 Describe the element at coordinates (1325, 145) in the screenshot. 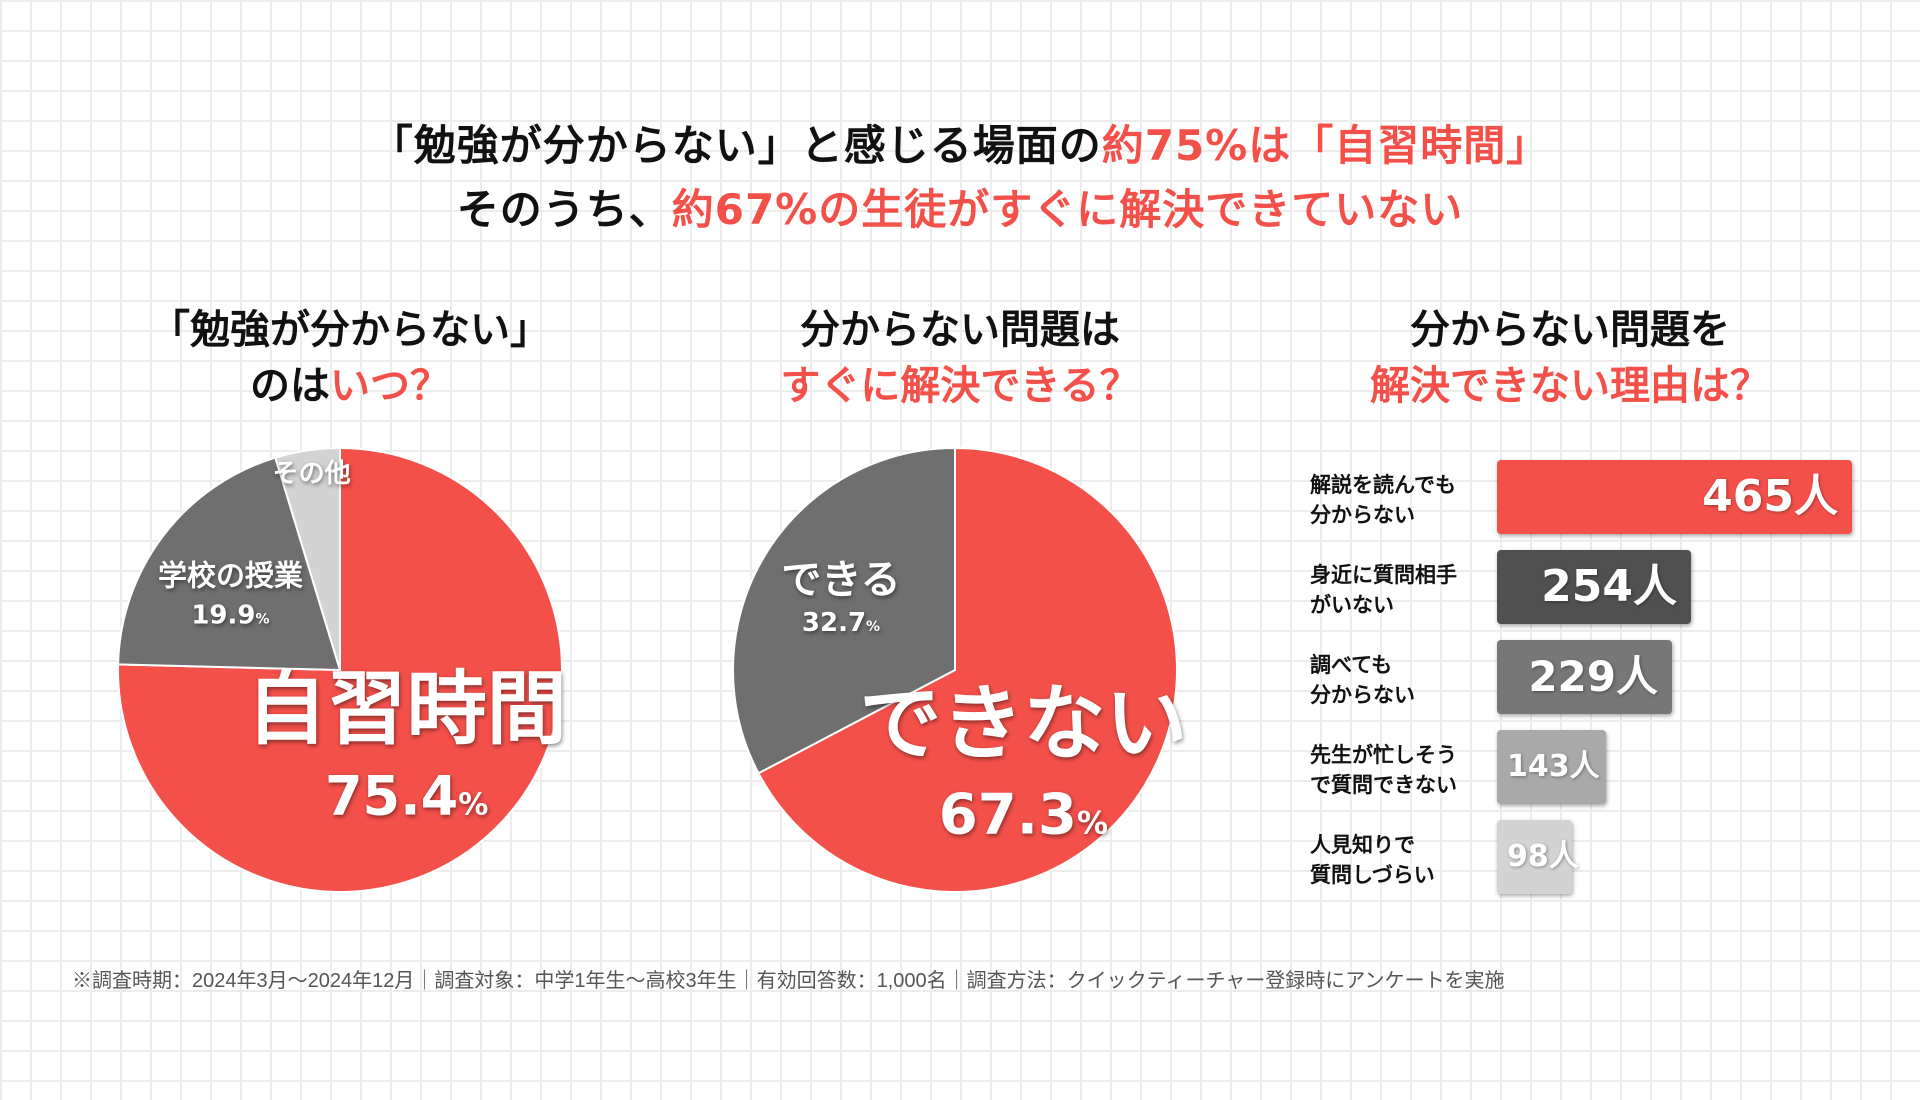

I see `headline-line1-accent: 約75%は「自習時間」` at that location.